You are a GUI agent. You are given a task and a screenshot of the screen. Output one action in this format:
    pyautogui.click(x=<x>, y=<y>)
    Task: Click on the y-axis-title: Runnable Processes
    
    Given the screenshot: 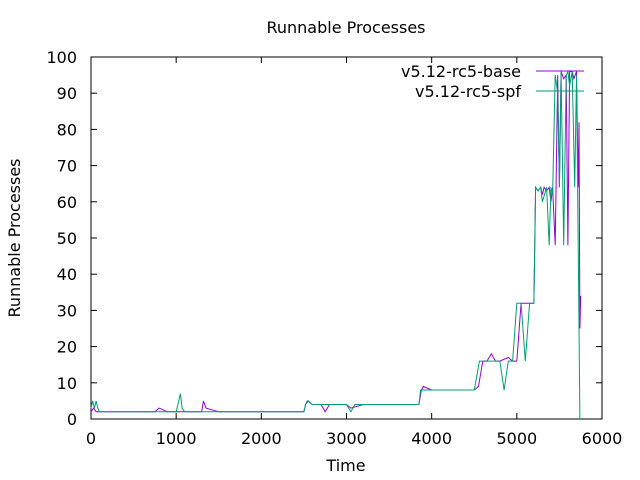 What is the action you would take?
    pyautogui.click(x=14, y=237)
    